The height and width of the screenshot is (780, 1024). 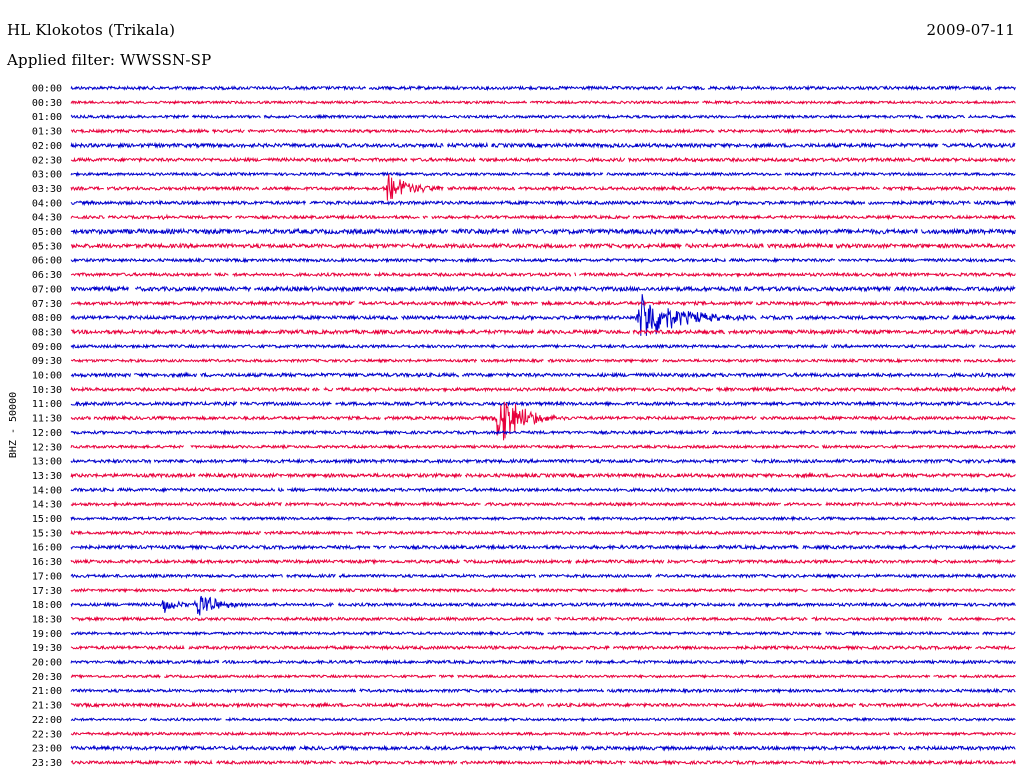 What do you see at coordinates (47, 390) in the screenshot?
I see `row-time-label: 10:30` at bounding box center [47, 390].